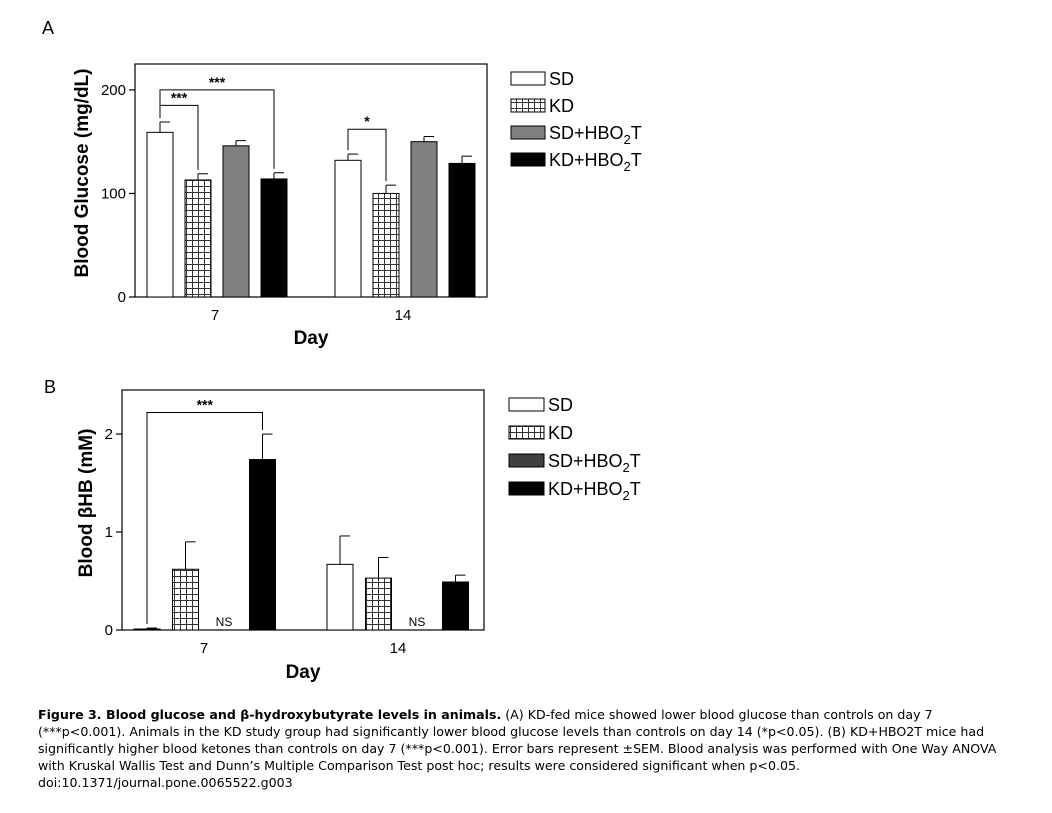 This screenshot has height=813, width=1052. What do you see at coordinates (574, 449) in the screenshot?
I see `panel-b-legend: SD KD SD+HBO2T KD+HBO2T` at bounding box center [574, 449].